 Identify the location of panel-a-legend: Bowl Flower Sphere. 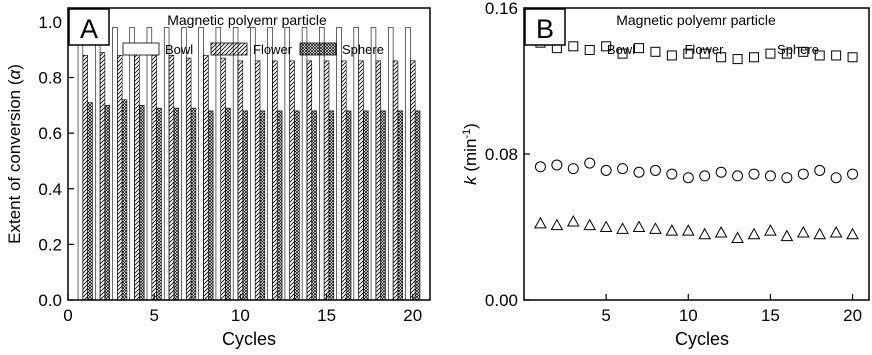
(253, 49).